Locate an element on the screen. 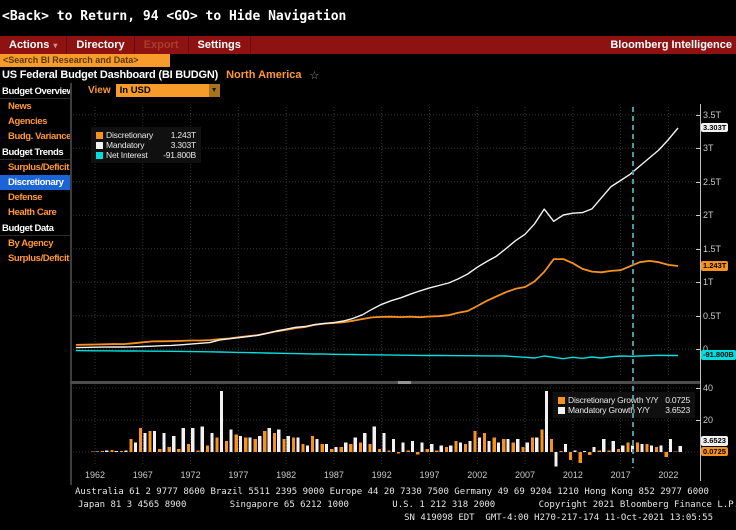 The image size is (736, 530). breadcrumb-region: North America is located at coordinates (264, 75).